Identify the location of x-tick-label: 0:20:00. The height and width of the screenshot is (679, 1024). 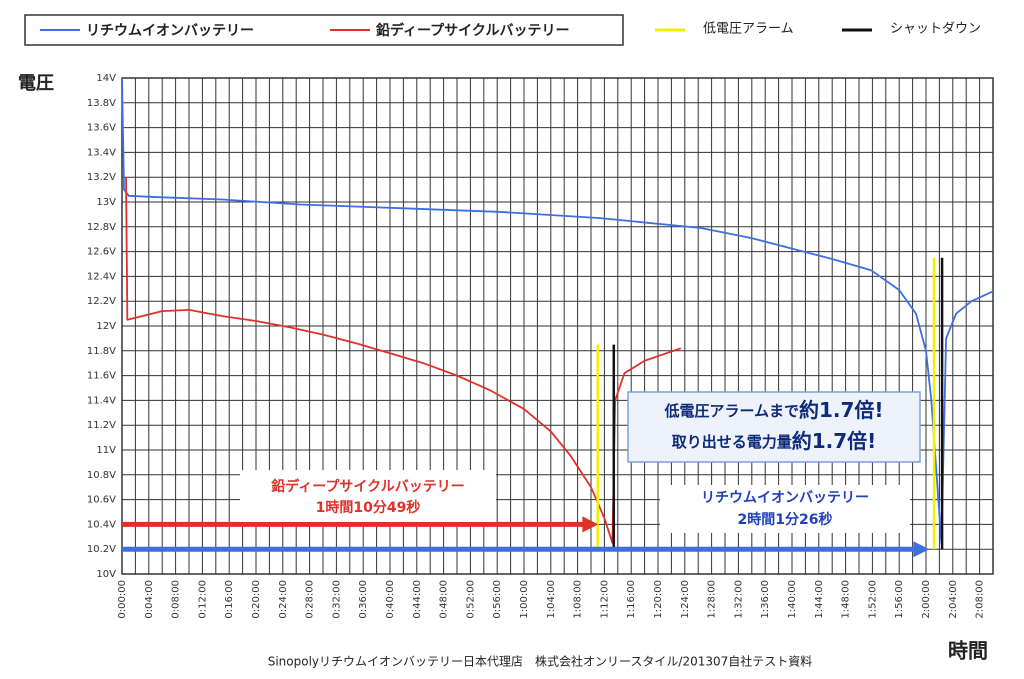
(256, 599).